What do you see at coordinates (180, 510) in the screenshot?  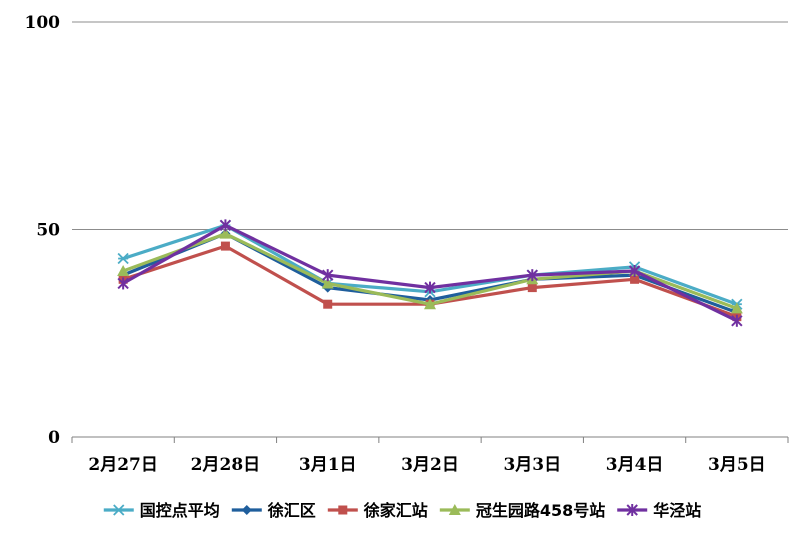 I see `legend-label: 国控点平均` at bounding box center [180, 510].